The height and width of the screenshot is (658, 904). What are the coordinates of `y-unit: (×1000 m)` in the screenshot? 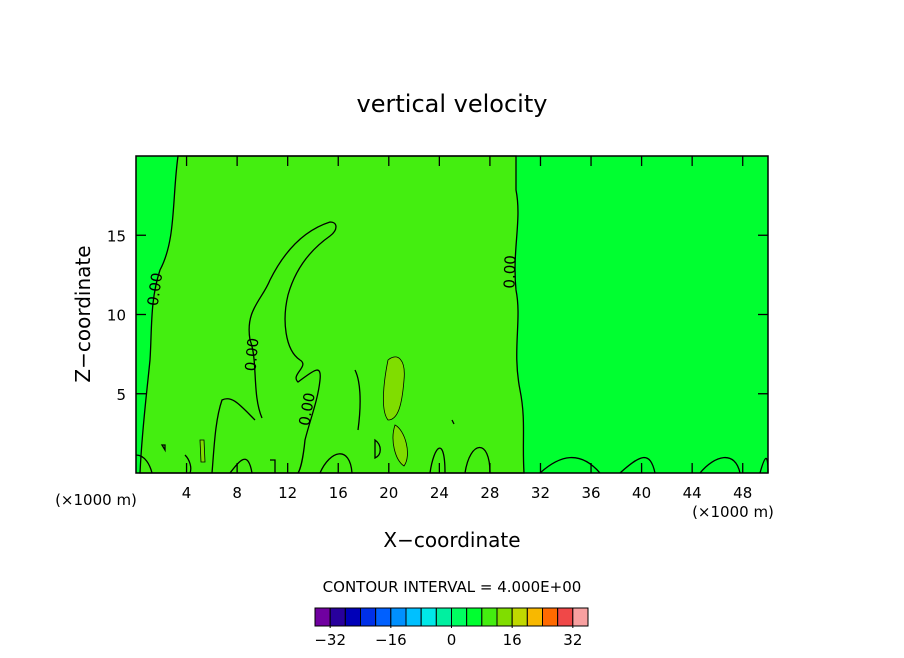 It's located at (96, 500).